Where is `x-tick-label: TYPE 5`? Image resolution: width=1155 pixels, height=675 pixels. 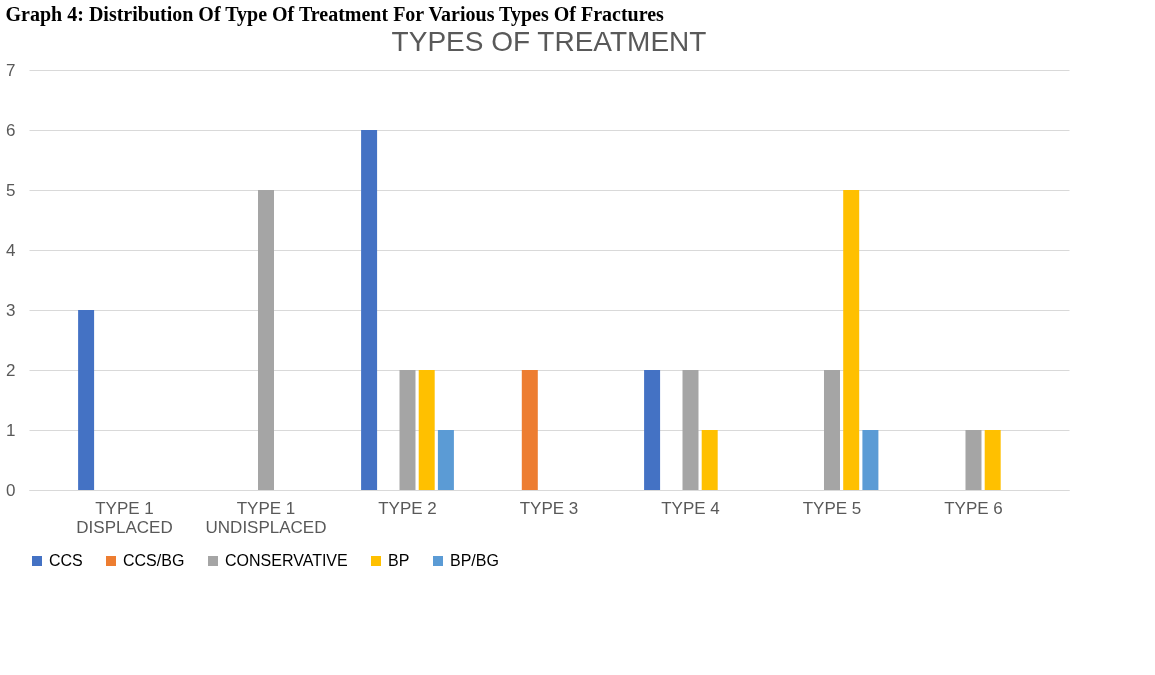
x-tick-label: TYPE 5 is located at coordinates (832, 508).